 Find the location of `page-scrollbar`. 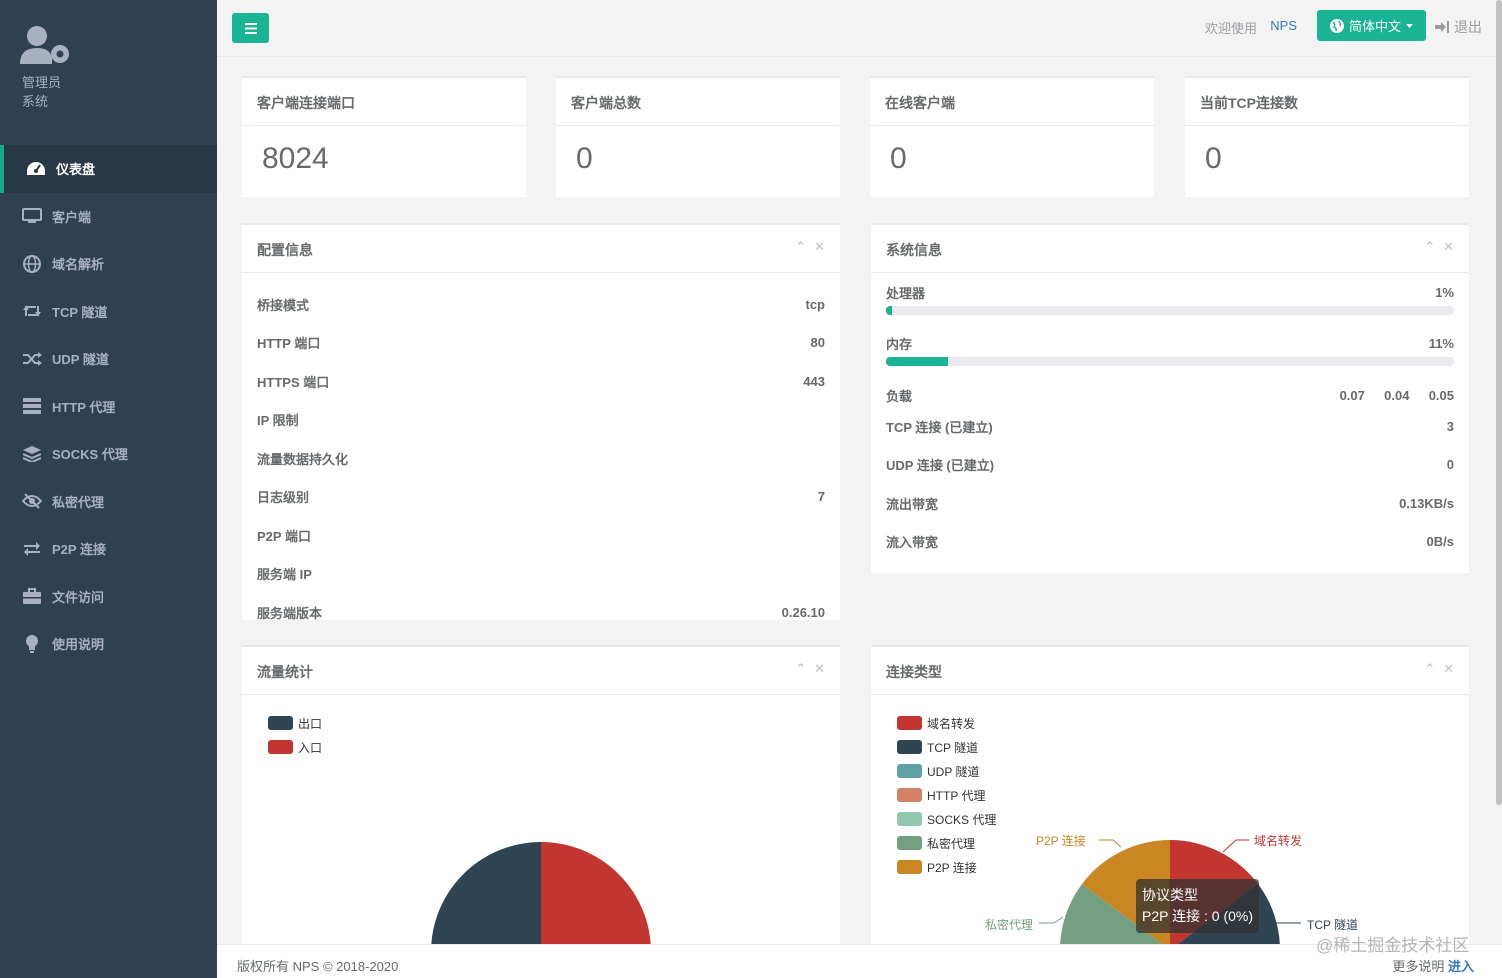

page-scrollbar is located at coordinates (1499, 402).